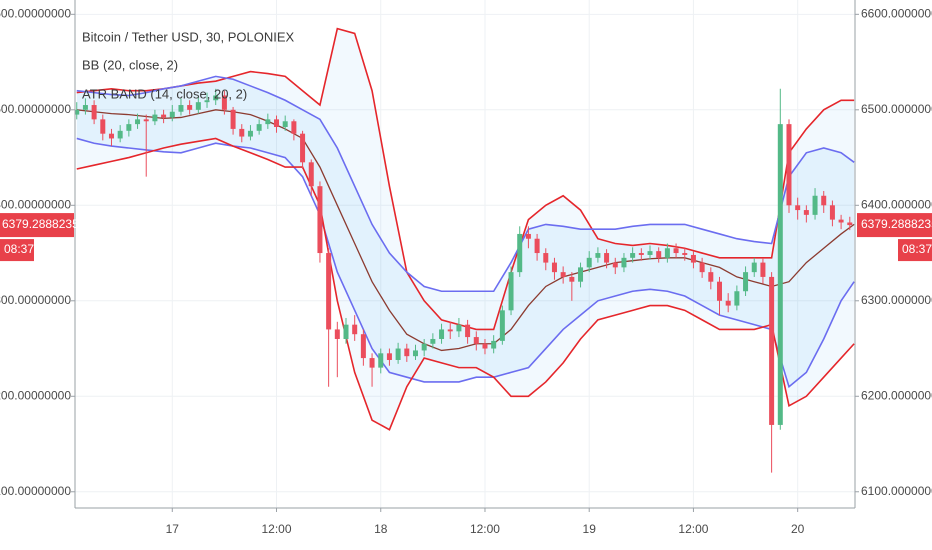 Image resolution: width=932 pixels, height=550 pixels. Describe the element at coordinates (896, 13) in the screenshot. I see `y-tick-label: 6600.00000000` at that location.